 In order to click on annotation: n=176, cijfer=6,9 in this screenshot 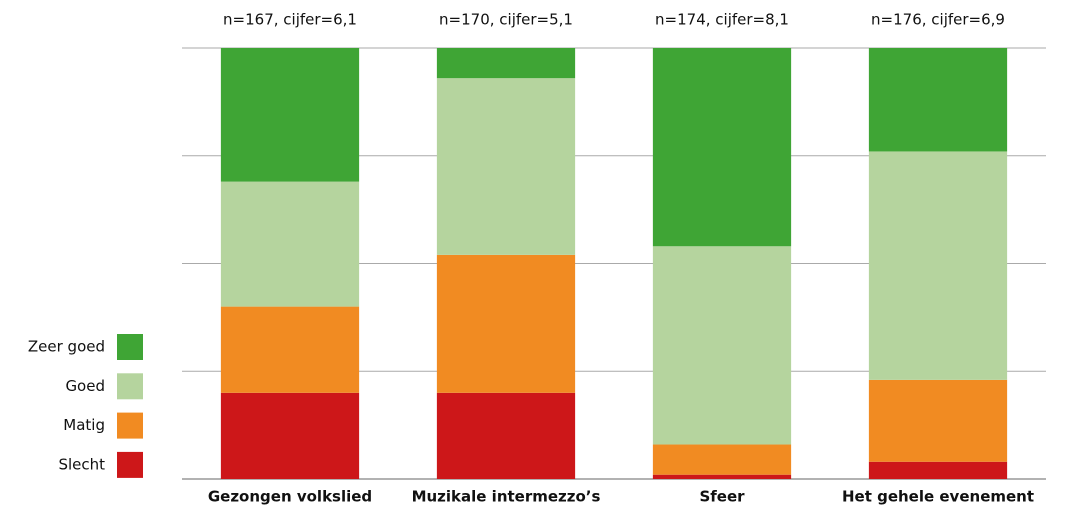, I will do `click(938, 20)`.